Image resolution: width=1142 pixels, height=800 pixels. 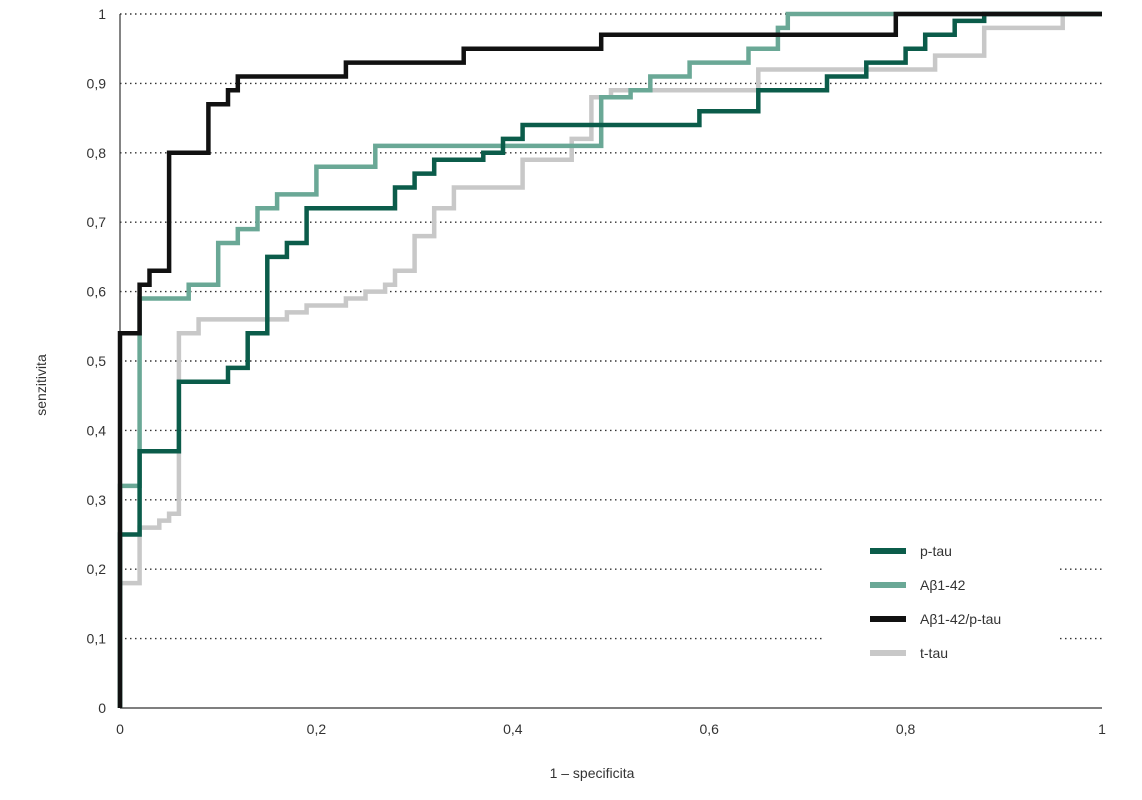 I want to click on legend-label: Aβ1-42, so click(x=943, y=585).